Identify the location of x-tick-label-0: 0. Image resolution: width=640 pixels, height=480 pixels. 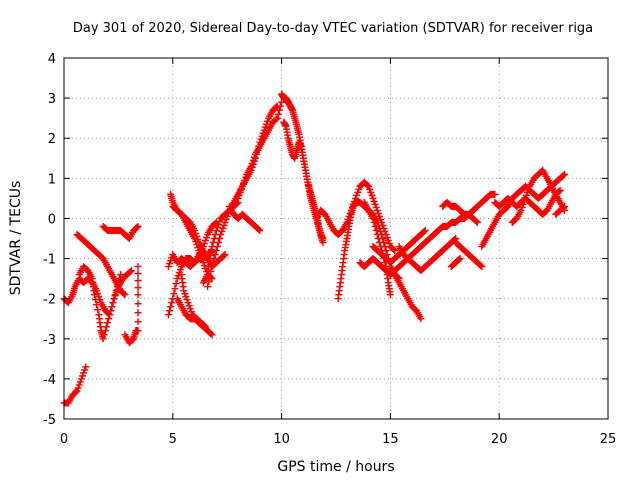
(64, 439).